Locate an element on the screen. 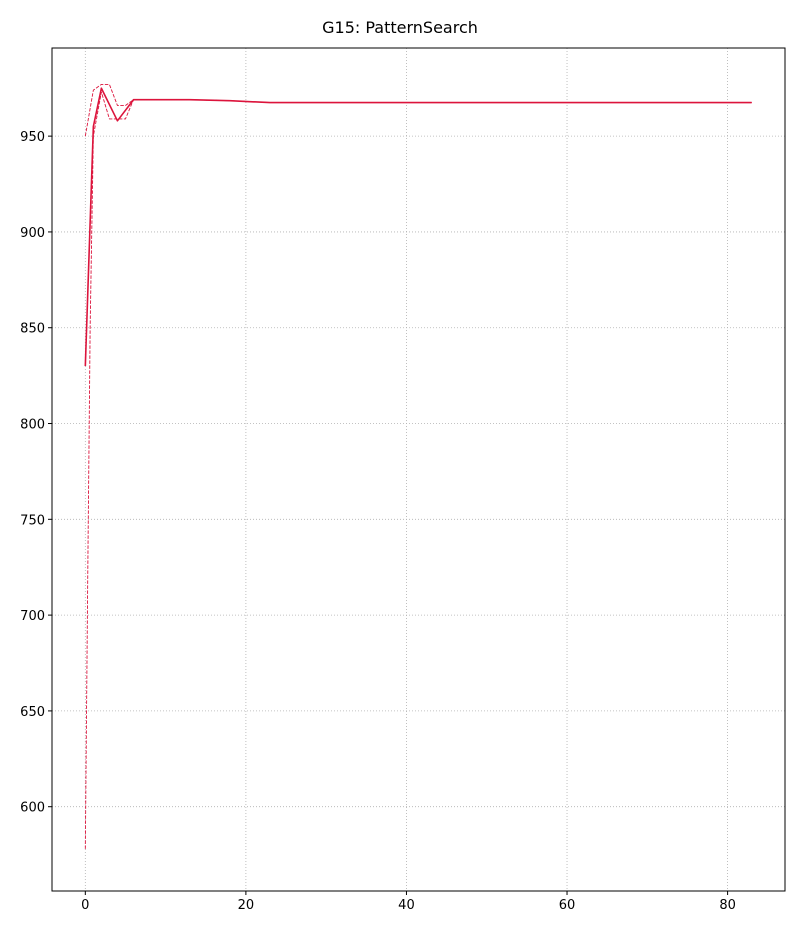 The image size is (800, 931). y-tick-label: 650 is located at coordinates (32, 712).